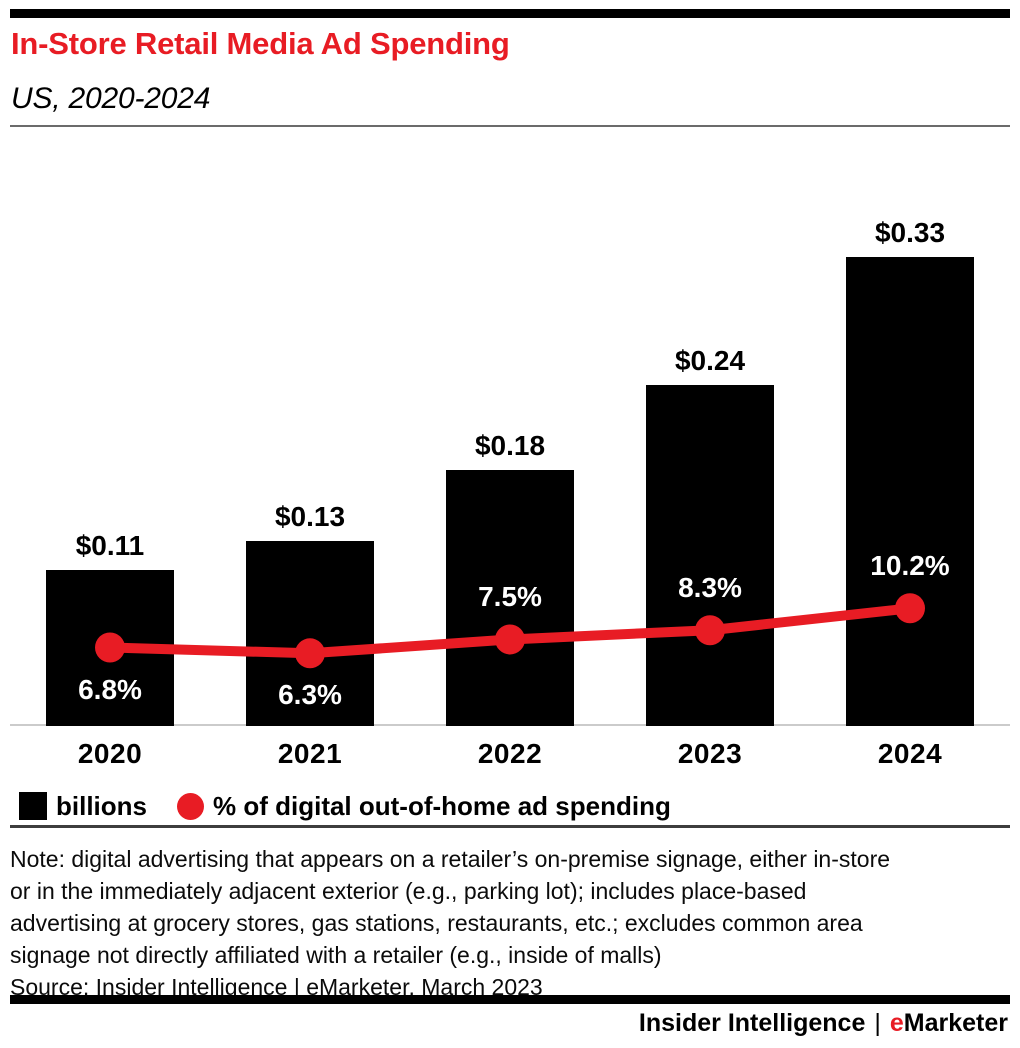  What do you see at coordinates (101, 805) in the screenshot?
I see `legend-label-billions: billions` at bounding box center [101, 805].